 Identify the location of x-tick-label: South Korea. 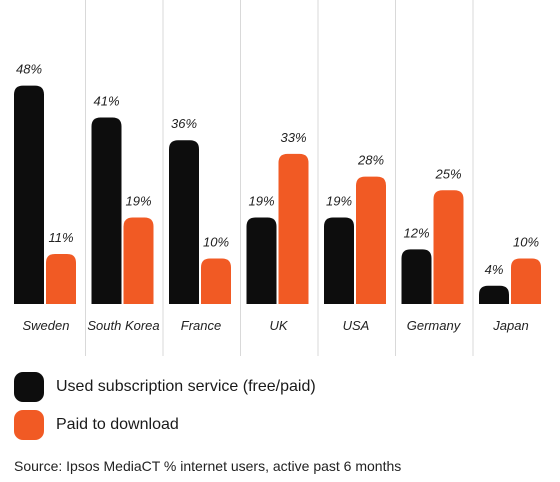
(123, 325).